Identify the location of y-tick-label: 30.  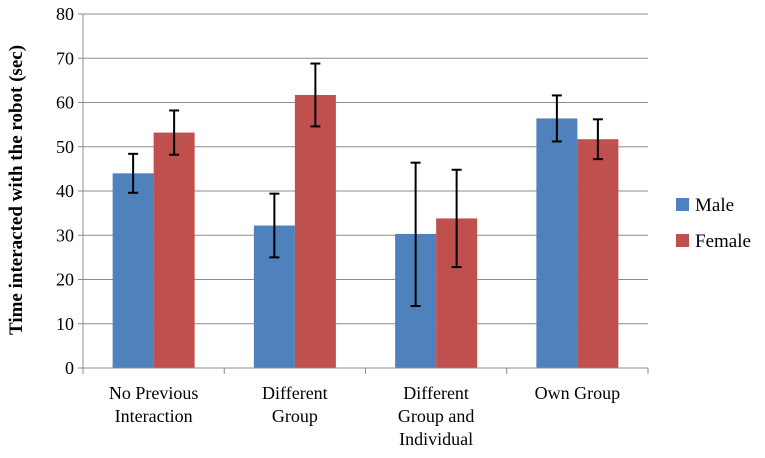
(65, 235).